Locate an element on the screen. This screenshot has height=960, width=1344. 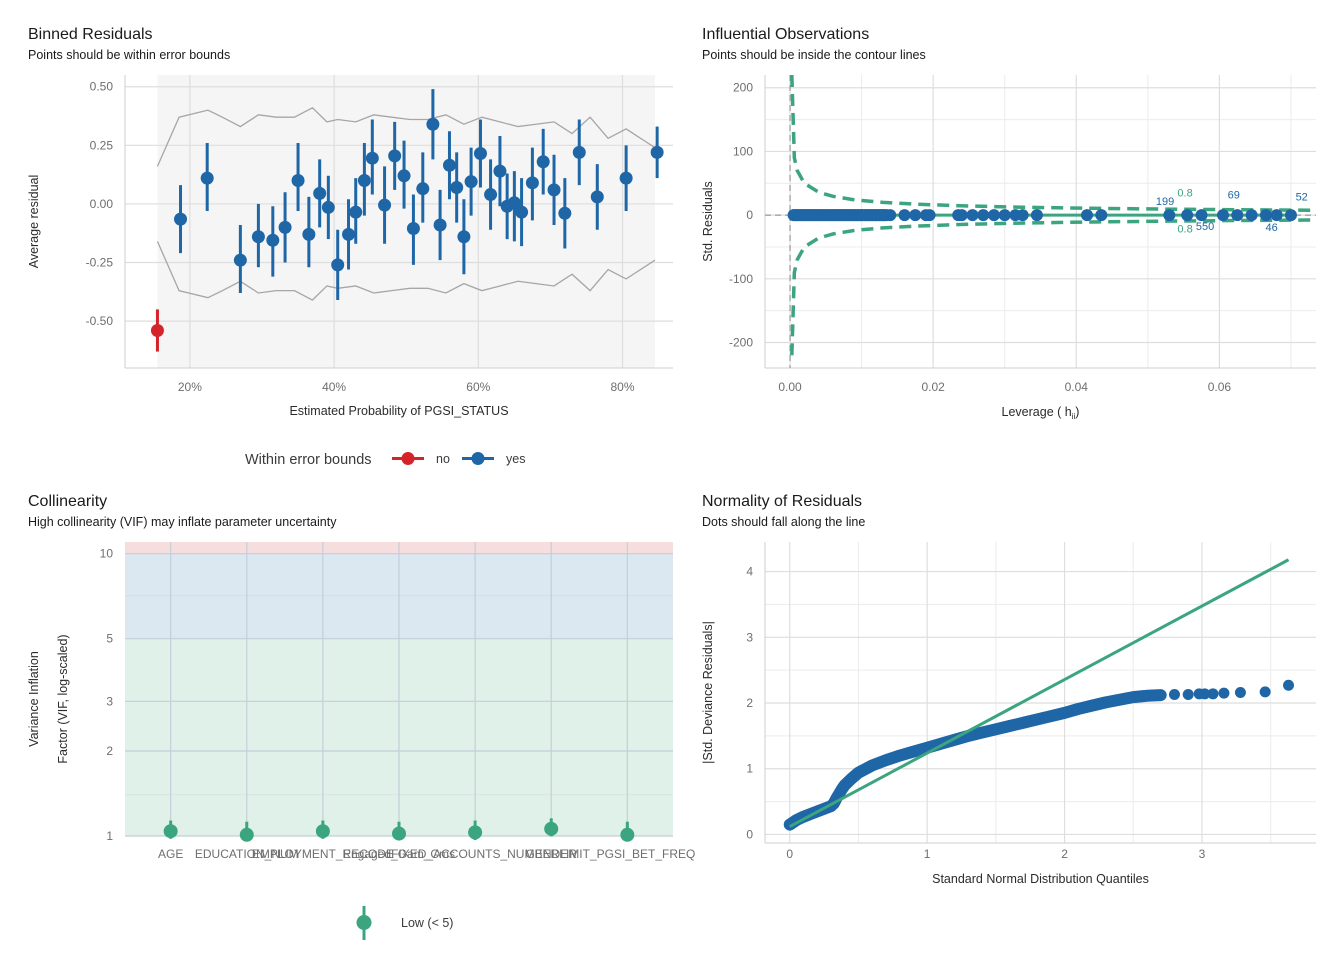
x-tick-label: 20% is located at coordinates (190, 387).